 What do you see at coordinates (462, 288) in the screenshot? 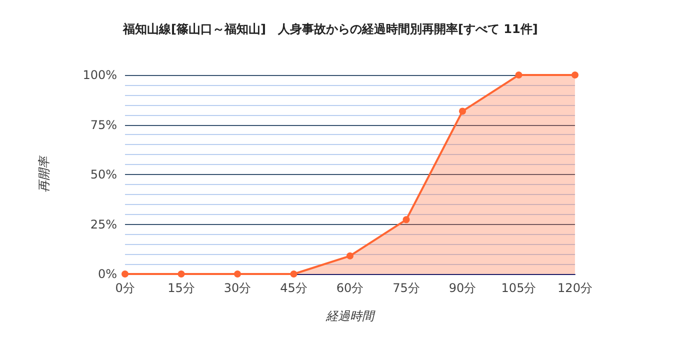
I see `x-tick-label: 90分` at bounding box center [462, 288].